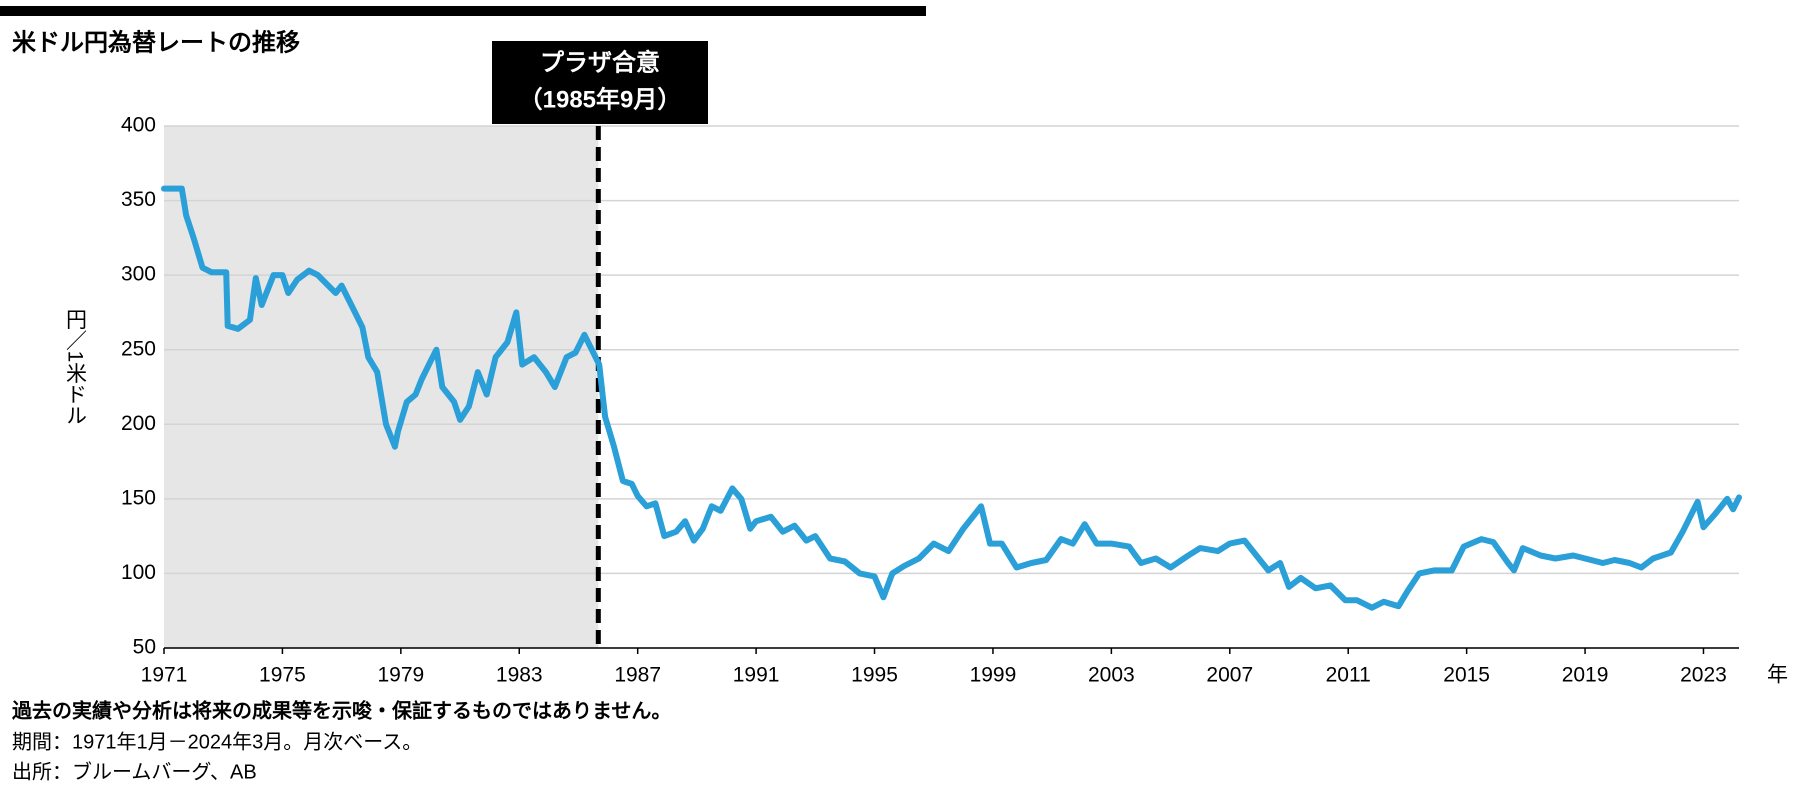 This screenshot has width=1796, height=790. Describe the element at coordinates (341, 710) in the screenshot. I see `note: 過去の実績や分析は将来の成果等を示唆・保証するものではありません。` at that location.